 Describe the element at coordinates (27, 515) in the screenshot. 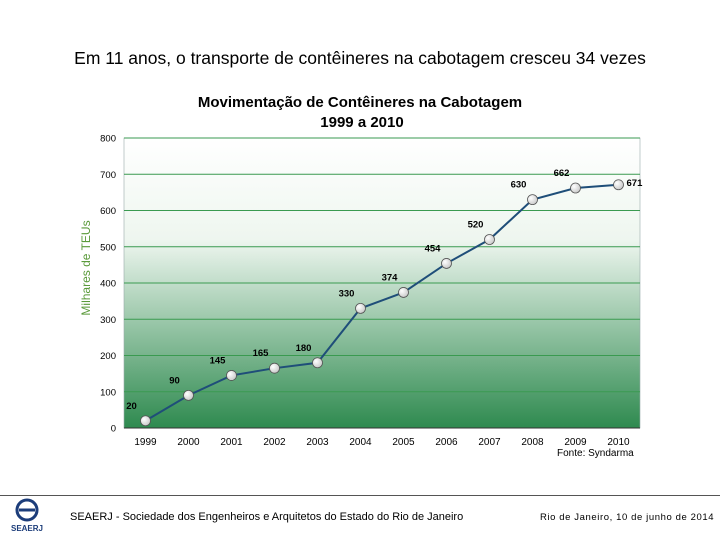

I see `seaerj-logo: SEAERJ` at that location.